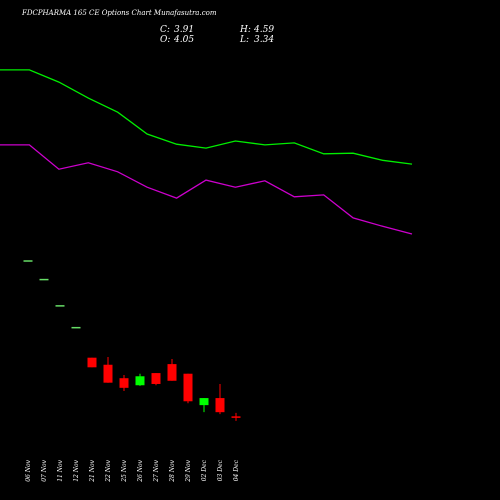  Describe the element at coordinates (245, 30) in the screenshot. I see `ohlc-label: H:` at that location.